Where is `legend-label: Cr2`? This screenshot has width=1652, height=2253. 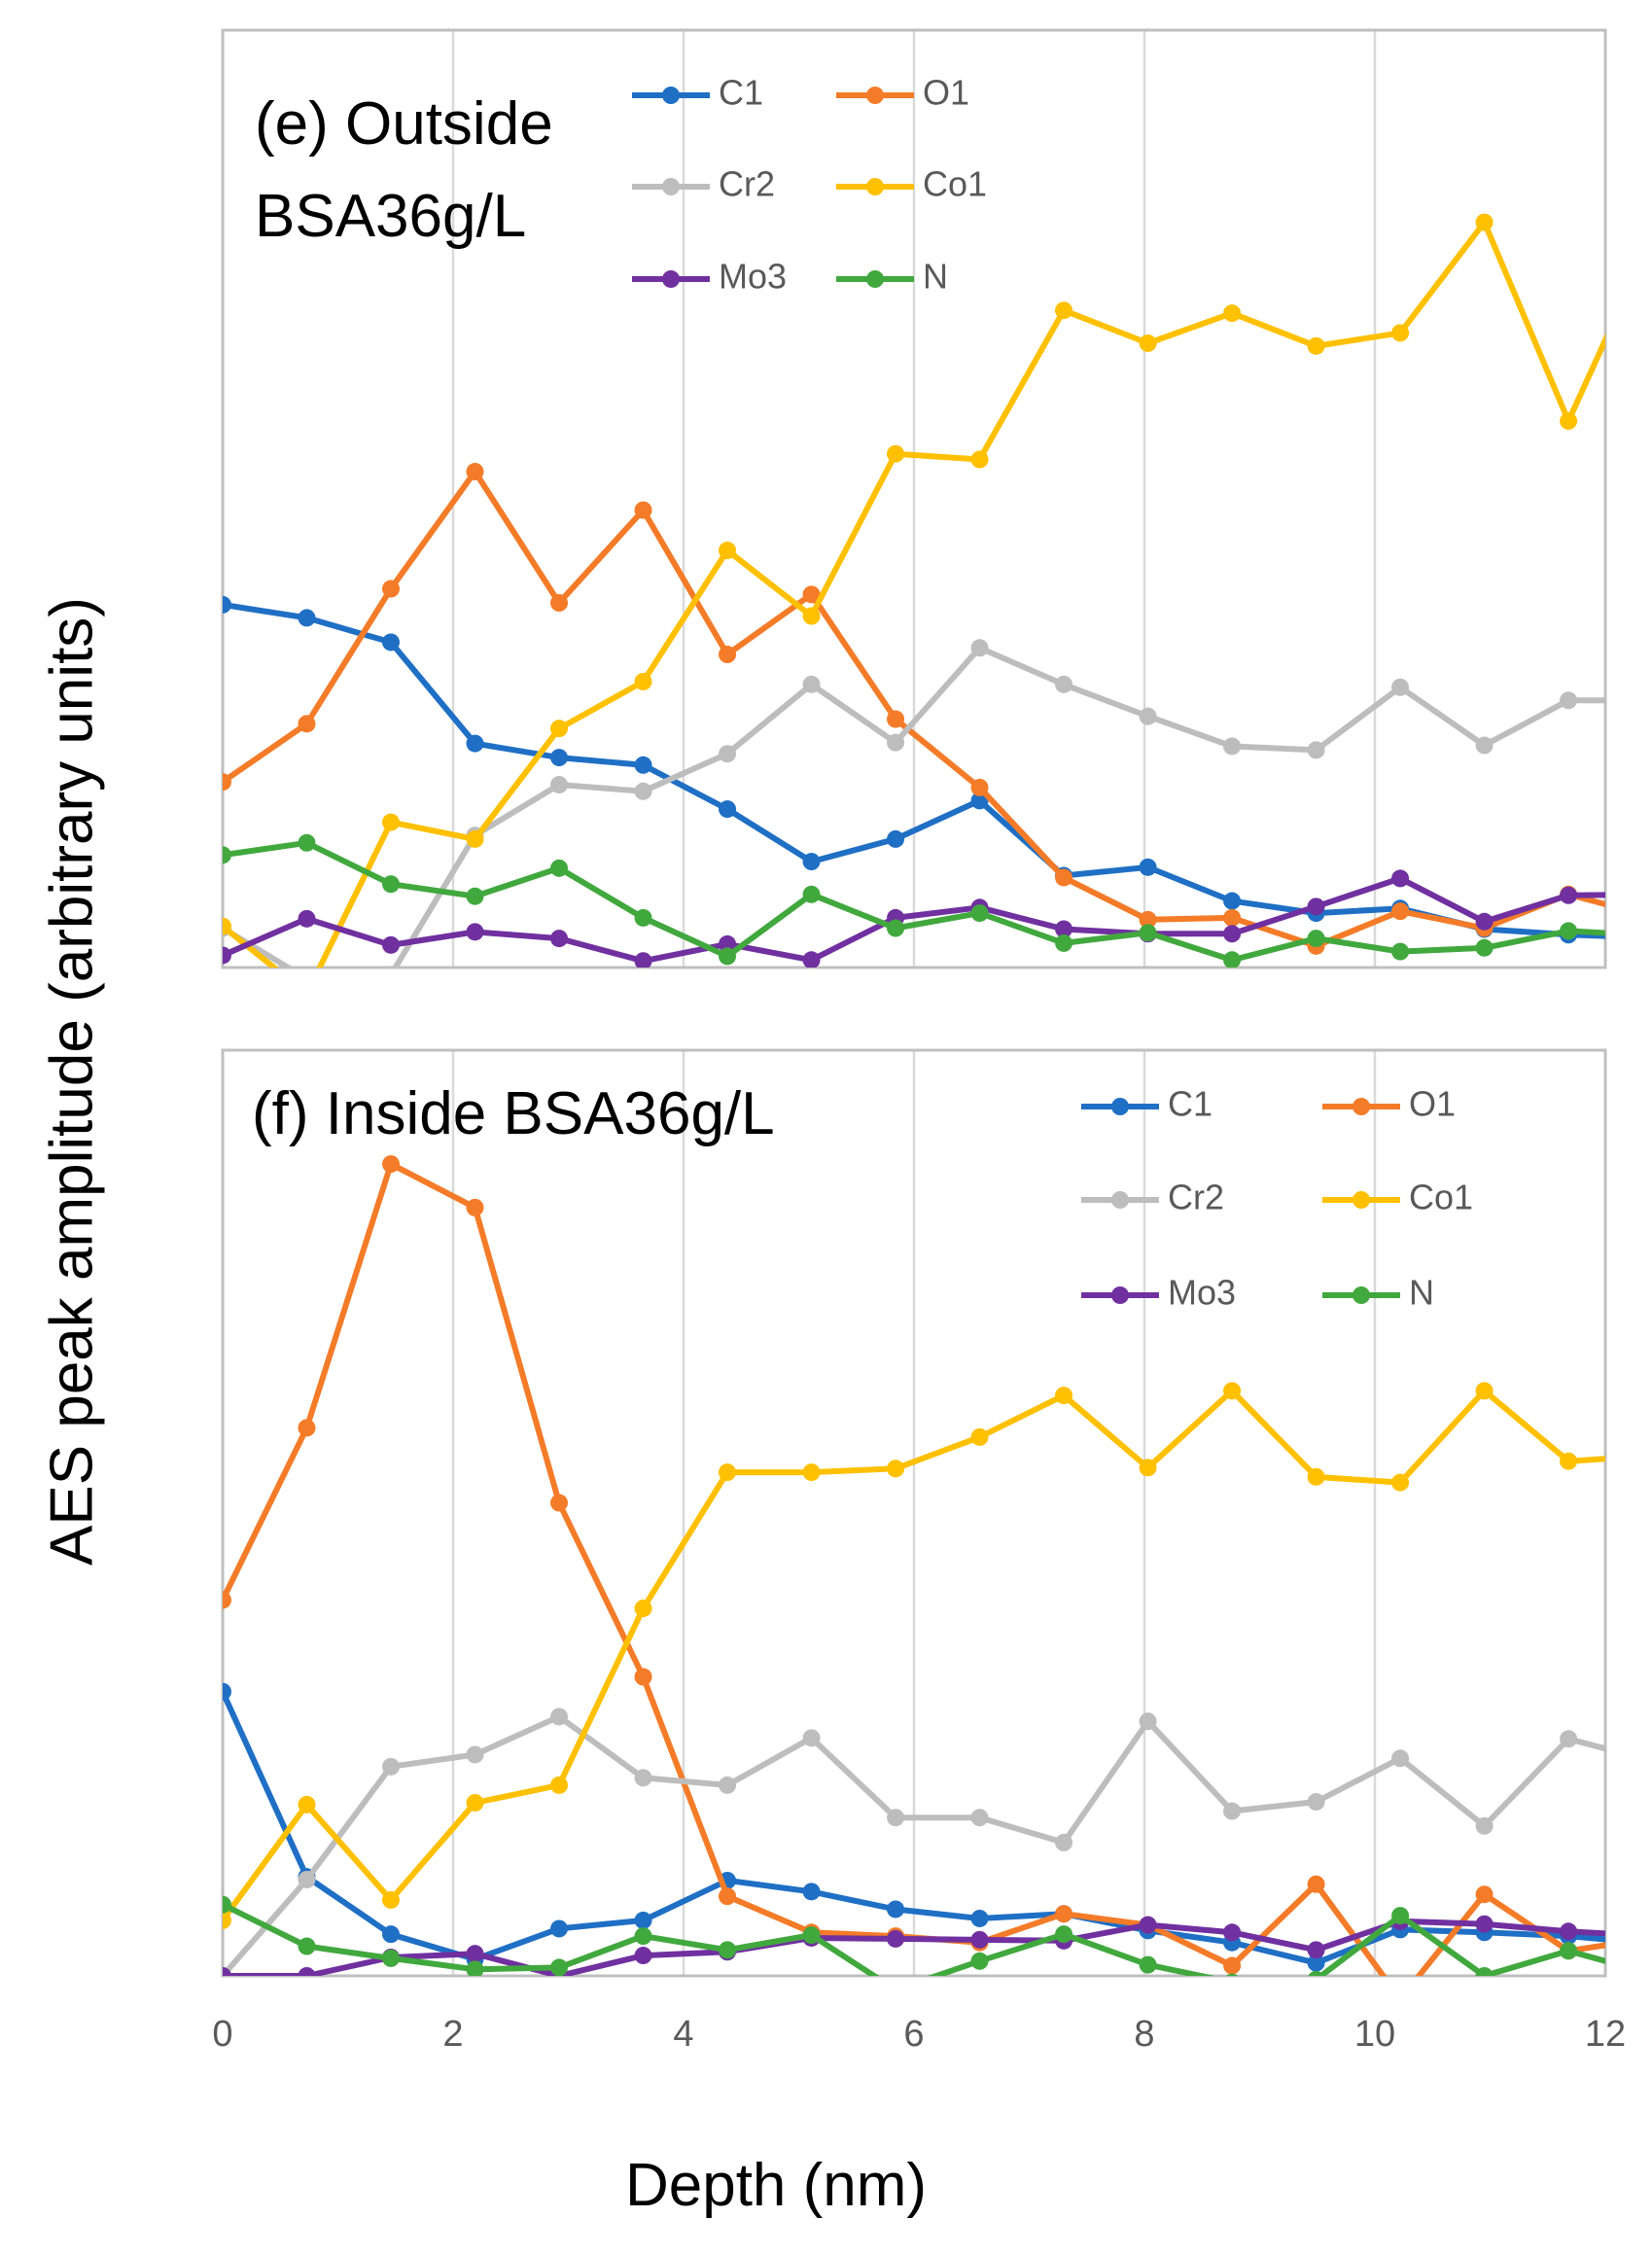
legend-label: Cr2 is located at coordinates (747, 184).